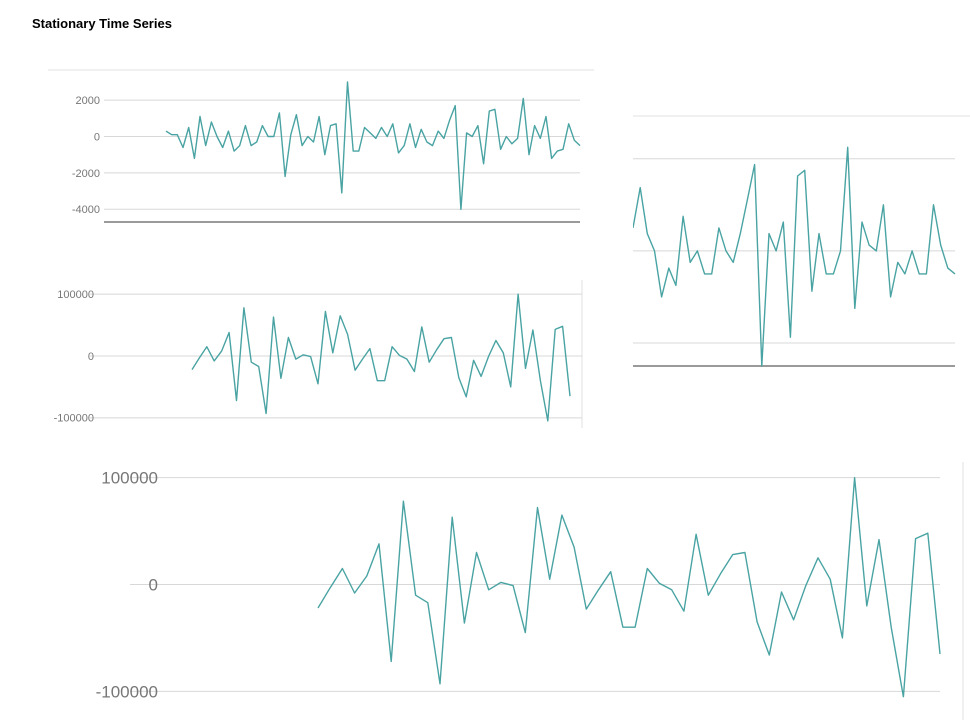 The image size is (970, 720). Describe the element at coordinates (86, 174) in the screenshot. I see `y-tick-label: -2000` at that location.